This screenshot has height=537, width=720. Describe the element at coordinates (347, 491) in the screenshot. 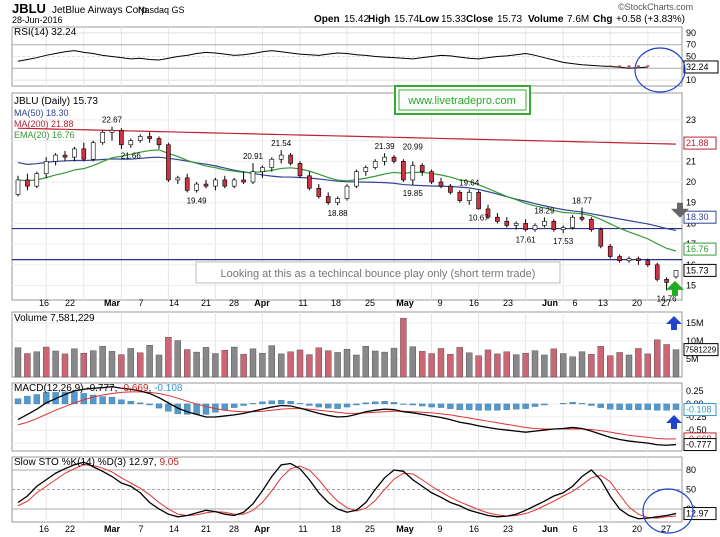

I see `sto-d-line` at that location.